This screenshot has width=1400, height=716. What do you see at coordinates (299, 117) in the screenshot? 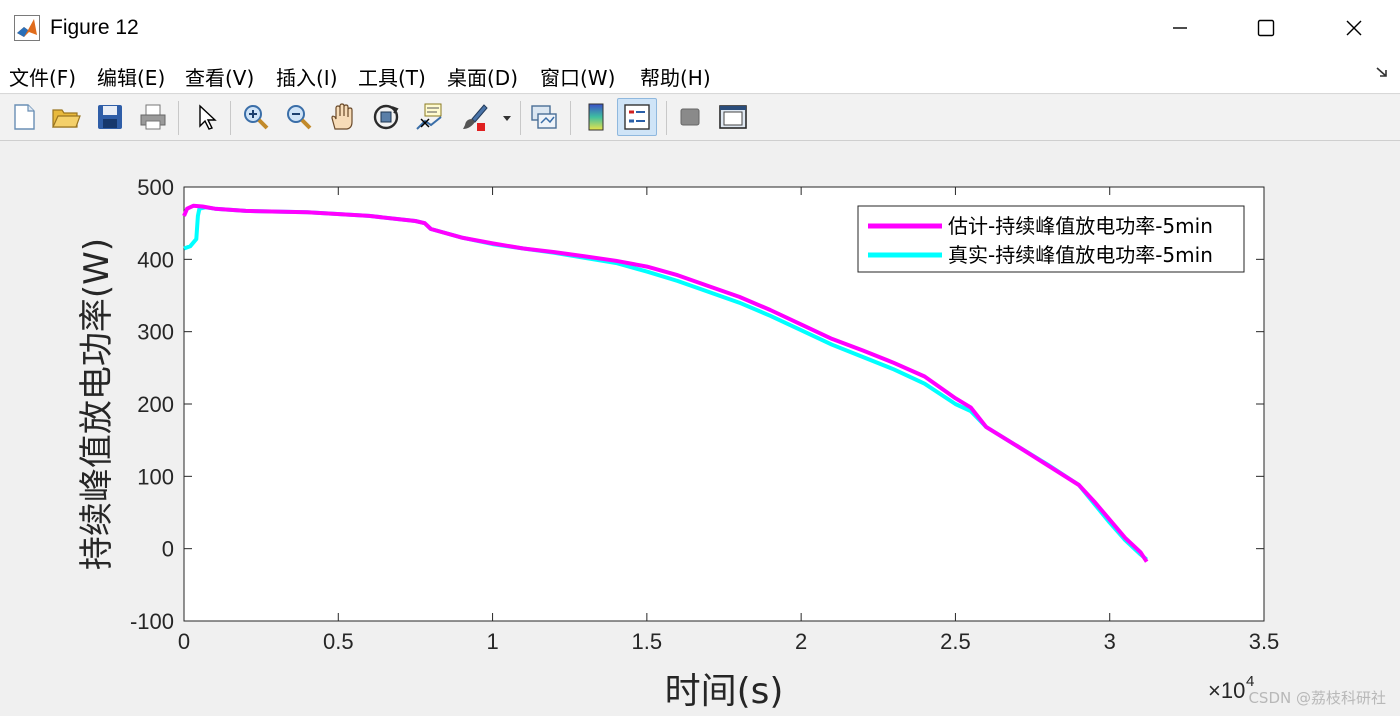
I see `zoom-out-icon` at bounding box center [299, 117].